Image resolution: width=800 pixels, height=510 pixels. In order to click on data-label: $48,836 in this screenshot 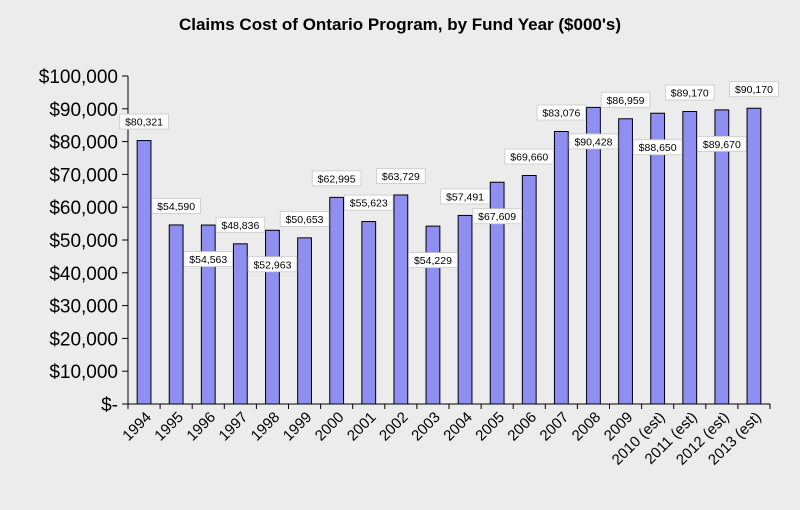, I will do `click(240, 224)`.